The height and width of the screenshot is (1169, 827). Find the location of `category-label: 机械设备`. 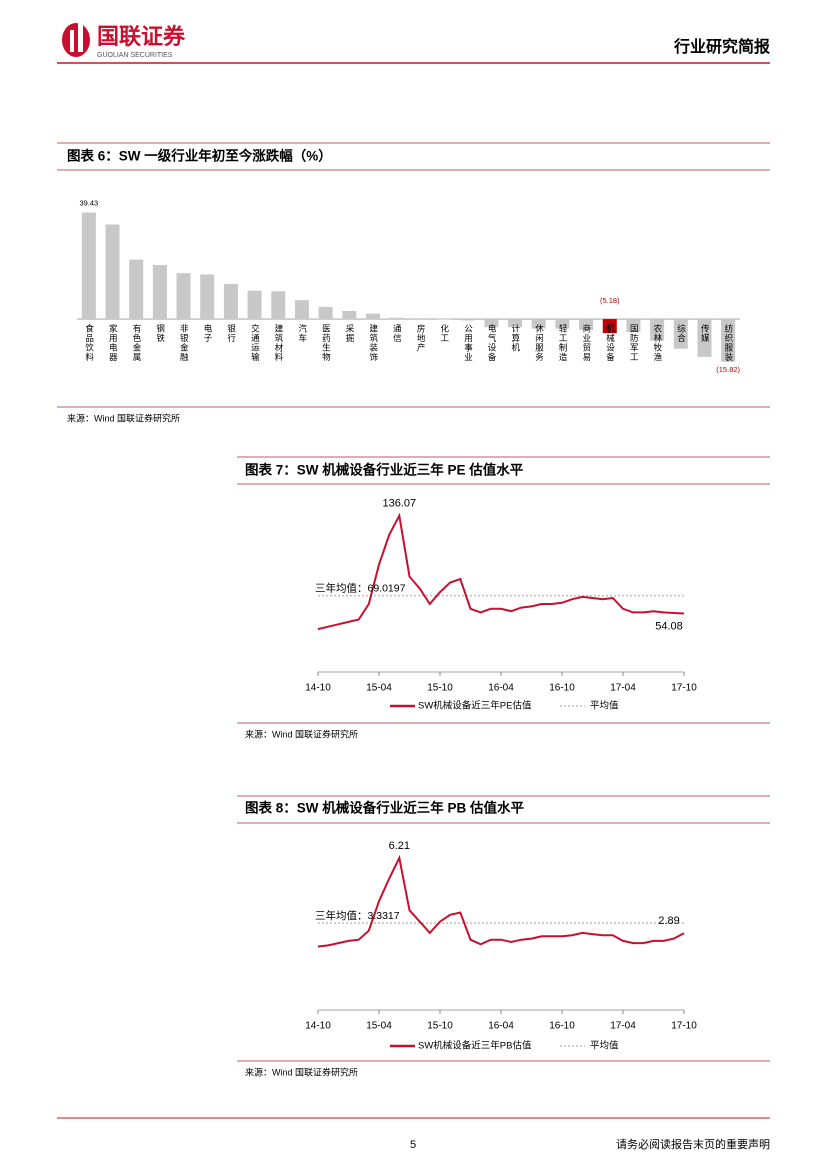

category-label: 机械设备 is located at coordinates (611, 343).